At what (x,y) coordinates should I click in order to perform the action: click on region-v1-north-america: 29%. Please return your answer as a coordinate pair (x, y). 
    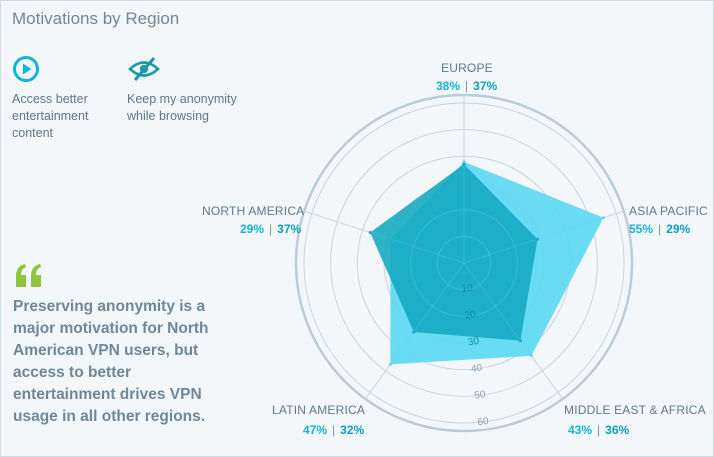
    Looking at the image, I should click on (252, 229).